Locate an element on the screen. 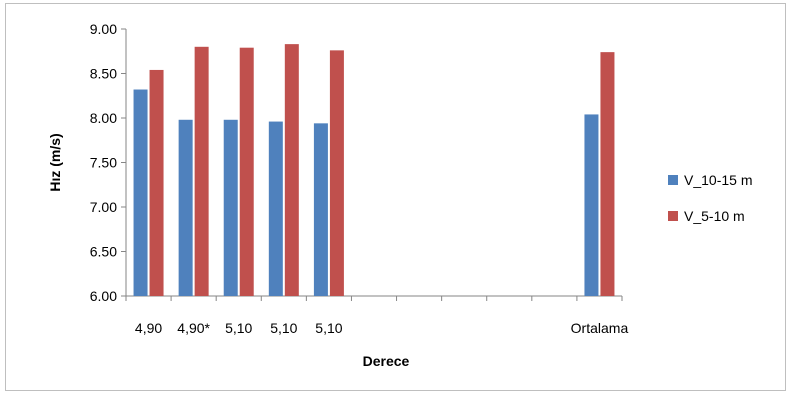  y-axis-title: Hız (m/s) is located at coordinates (55, 162).